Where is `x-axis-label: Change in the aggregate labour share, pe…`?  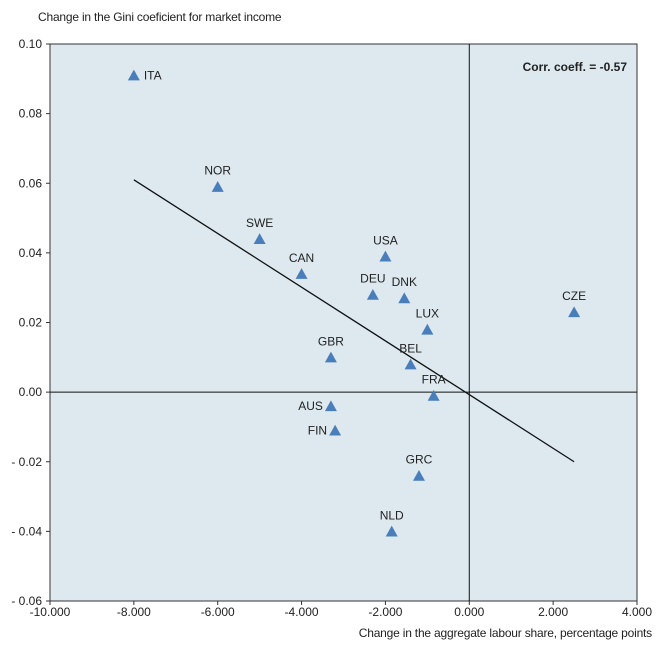 x-axis-label: Change in the aggregate labour share, pe… is located at coordinates (505, 633).